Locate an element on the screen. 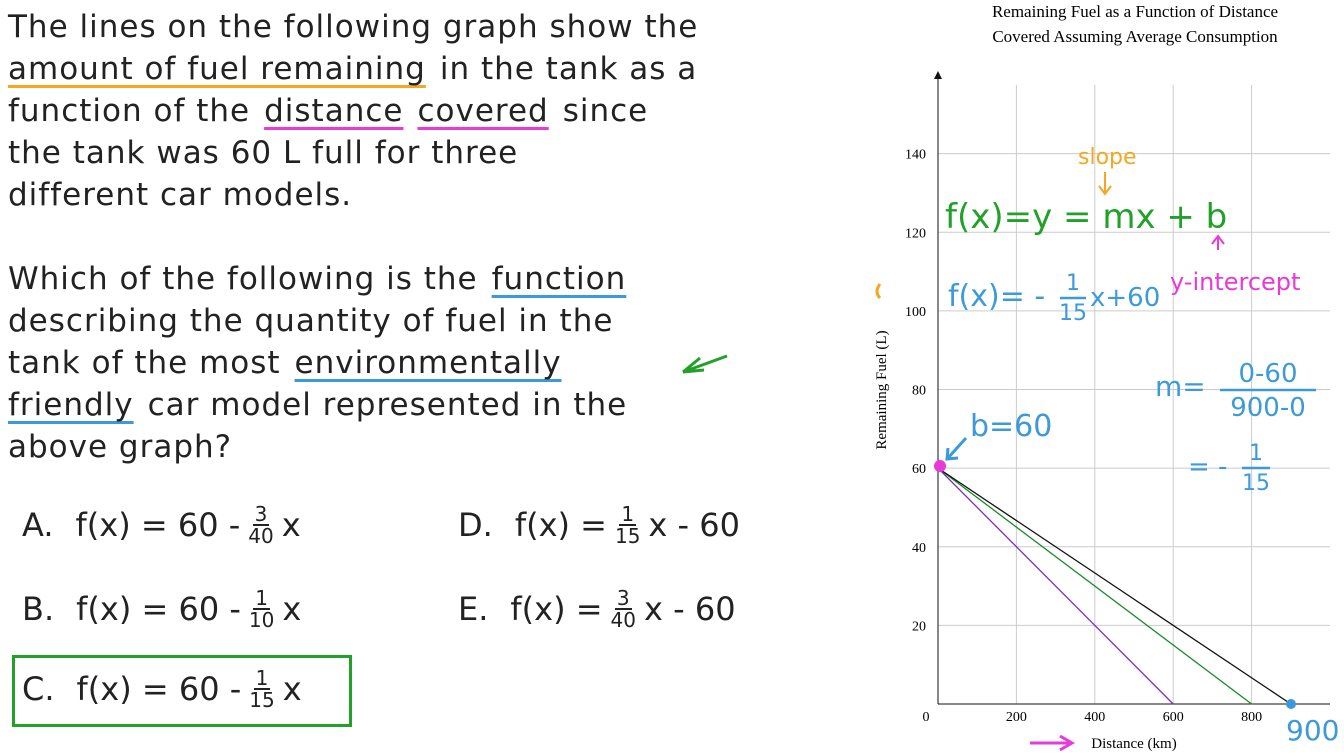 The width and height of the screenshot is (1344, 756). option-letter: E. is located at coordinates (473, 609).